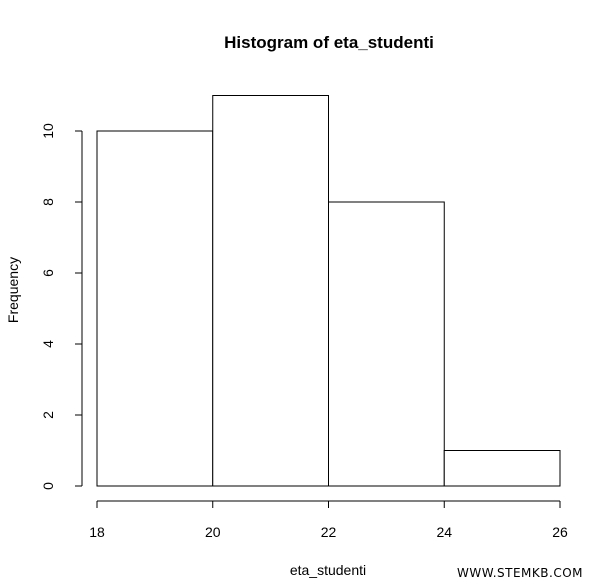  Describe the element at coordinates (329, 42) in the screenshot. I see `chart-title: Histogram of eta_studenti` at that location.